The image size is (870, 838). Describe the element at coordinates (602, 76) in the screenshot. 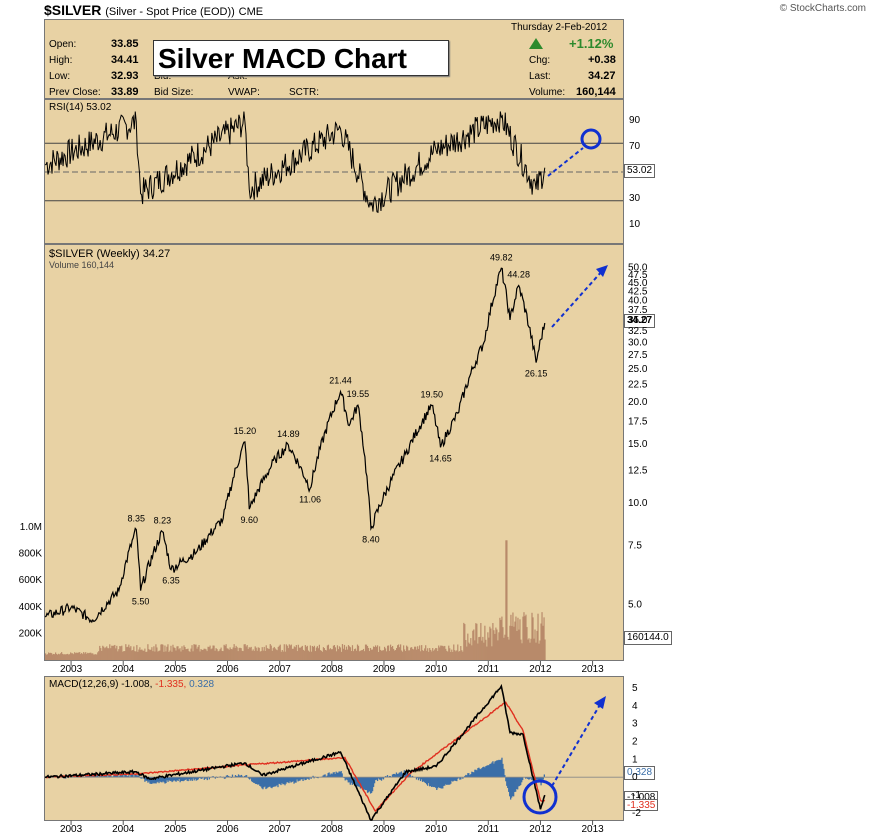

I see `last-value: 34.27` at that location.